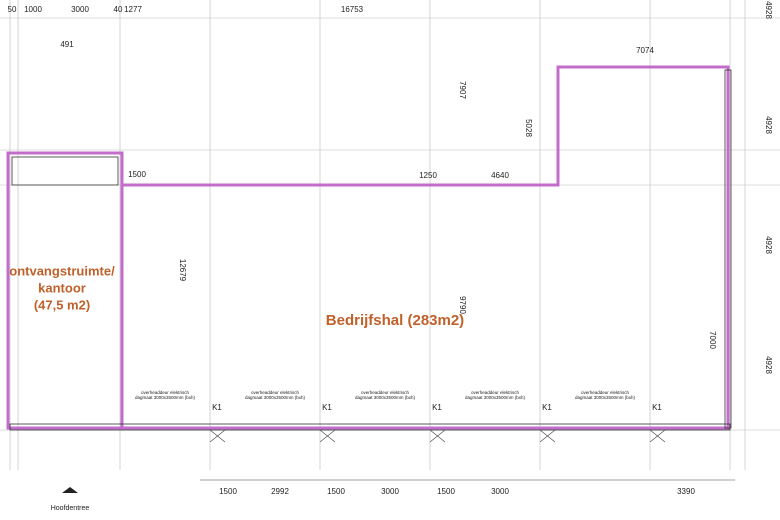  What do you see at coordinates (182, 270) in the screenshot?
I see `dim: 12679` at bounding box center [182, 270].